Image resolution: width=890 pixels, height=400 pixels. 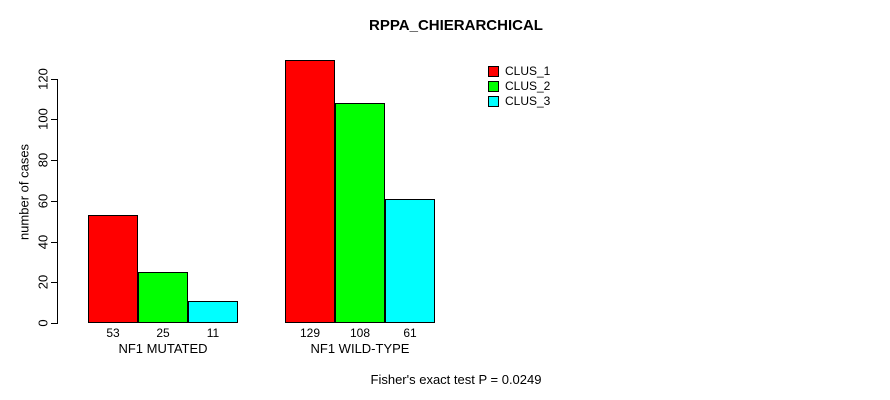 What do you see at coordinates (528, 71) in the screenshot?
I see `legend-label: CLUS_1` at bounding box center [528, 71].